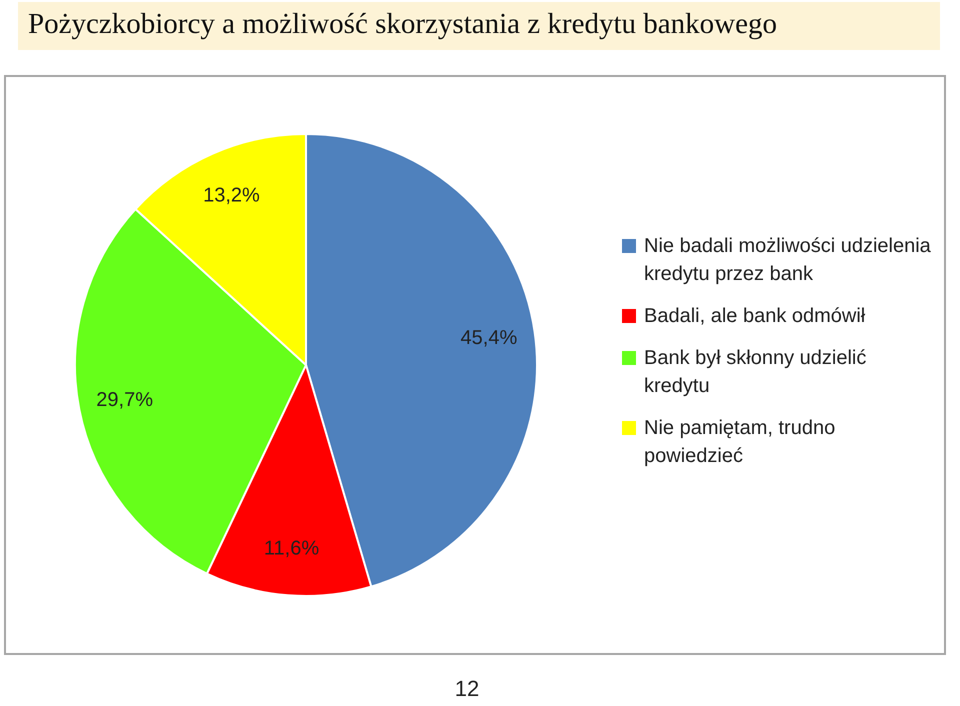 This screenshot has height=706, width=960. I want to click on data-label: 11,6%, so click(292, 549).